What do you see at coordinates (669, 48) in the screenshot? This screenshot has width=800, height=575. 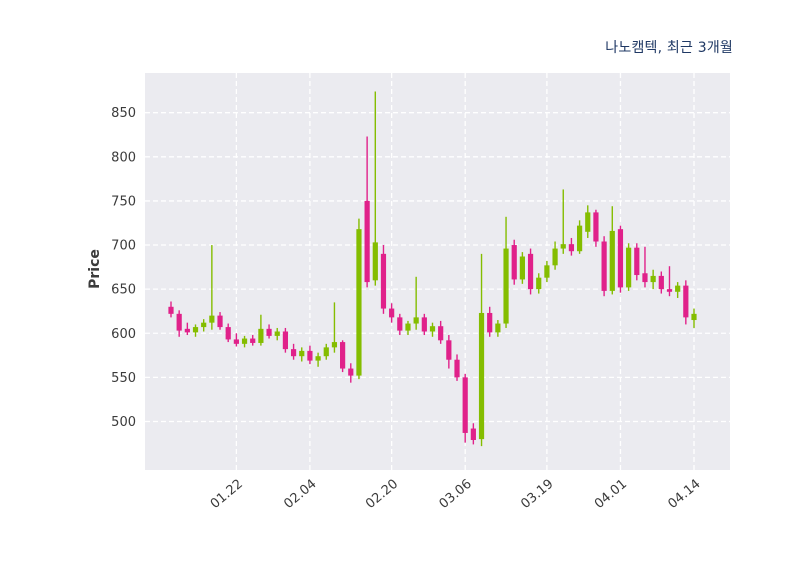 I see `chart-title: 나노캠텍, 최근 3개월` at bounding box center [669, 48].